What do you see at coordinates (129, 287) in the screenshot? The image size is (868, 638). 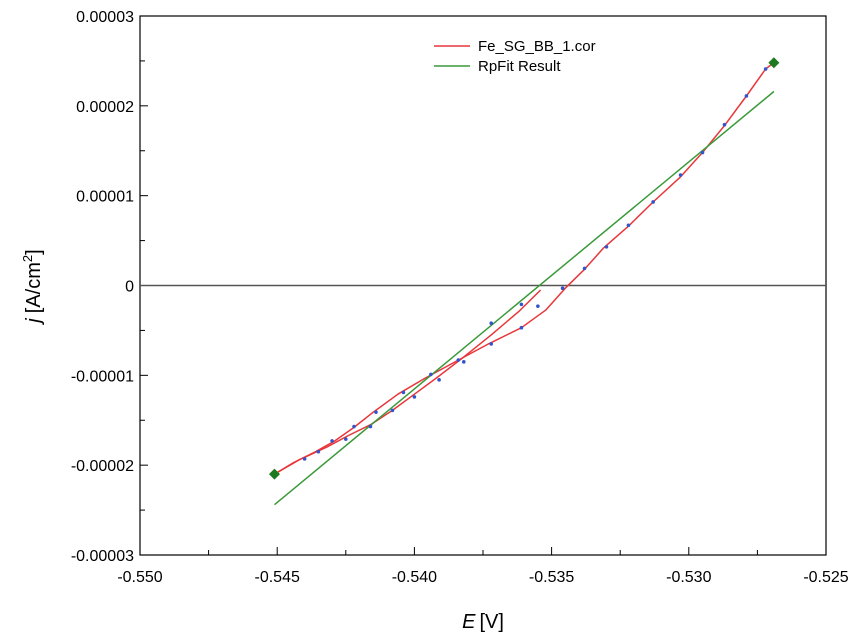 I see `y-tick-label: 0` at bounding box center [129, 287].